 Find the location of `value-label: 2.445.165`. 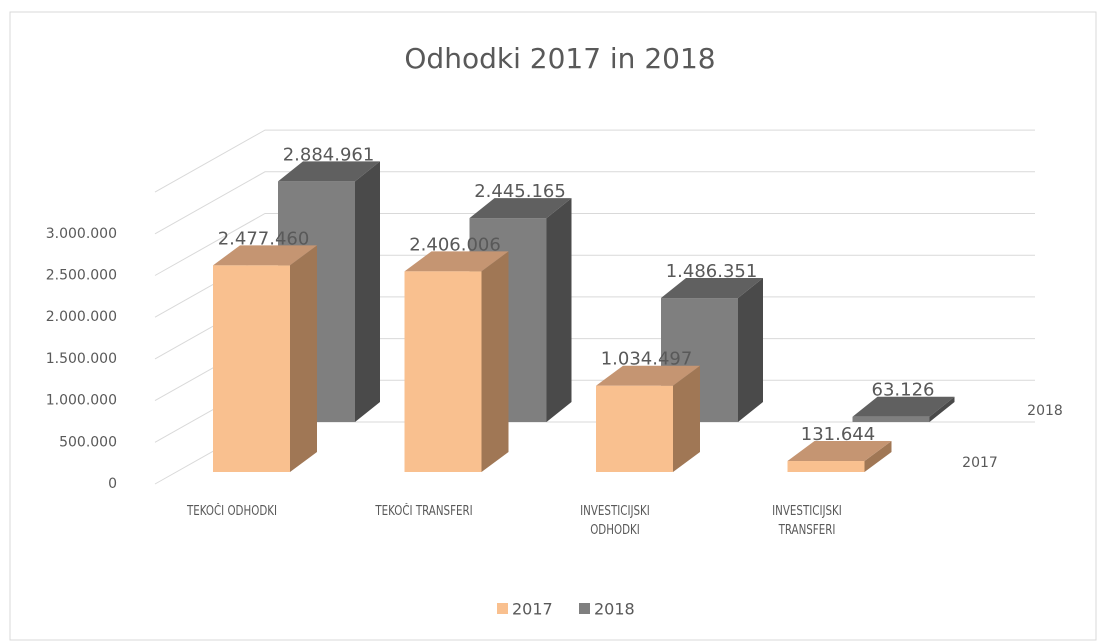

value-label: 2.445.165 is located at coordinates (520, 191).